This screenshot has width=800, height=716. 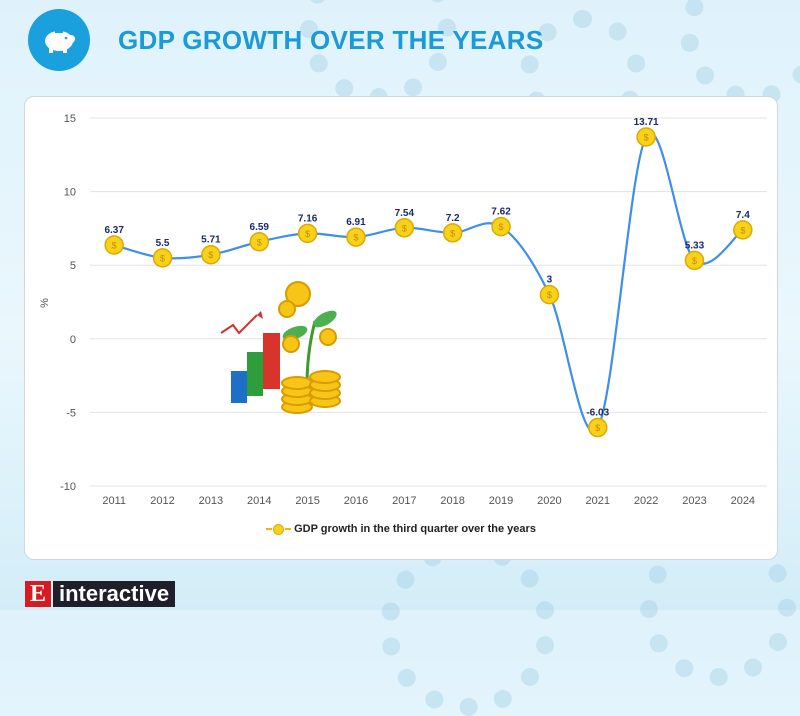 I want to click on x-tick-label: 2015, so click(x=307, y=501).